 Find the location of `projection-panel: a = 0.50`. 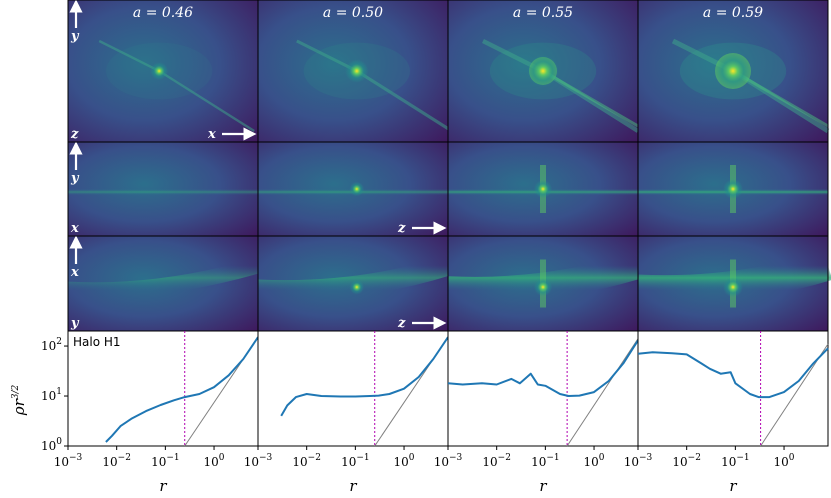

projection-panel: a = 0.50 is located at coordinates (355, 71).